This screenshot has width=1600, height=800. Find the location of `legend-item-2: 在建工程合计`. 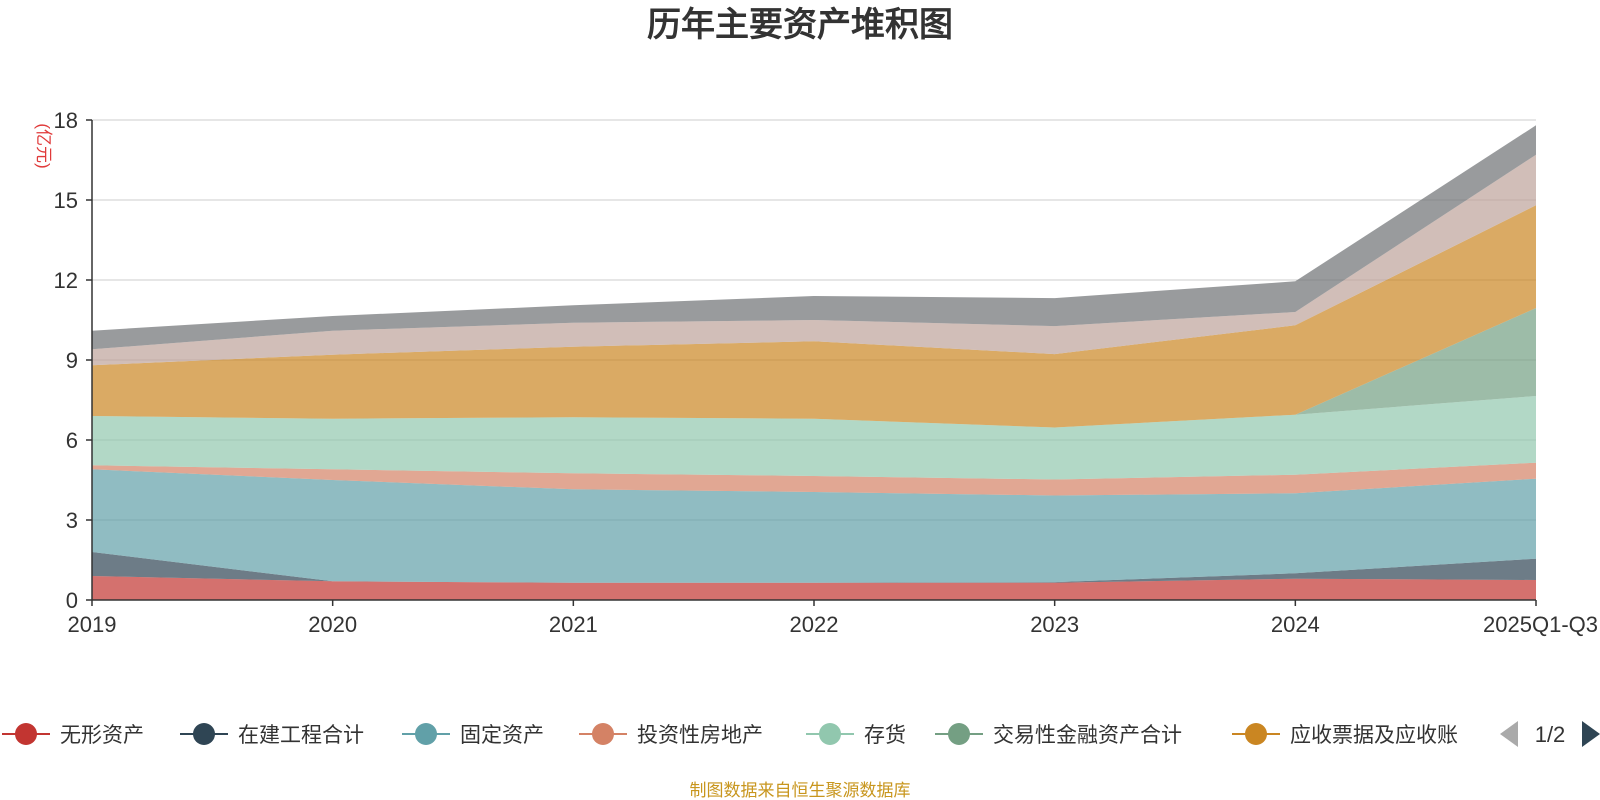

legend-item-2: 在建工程合计 is located at coordinates (272, 735).